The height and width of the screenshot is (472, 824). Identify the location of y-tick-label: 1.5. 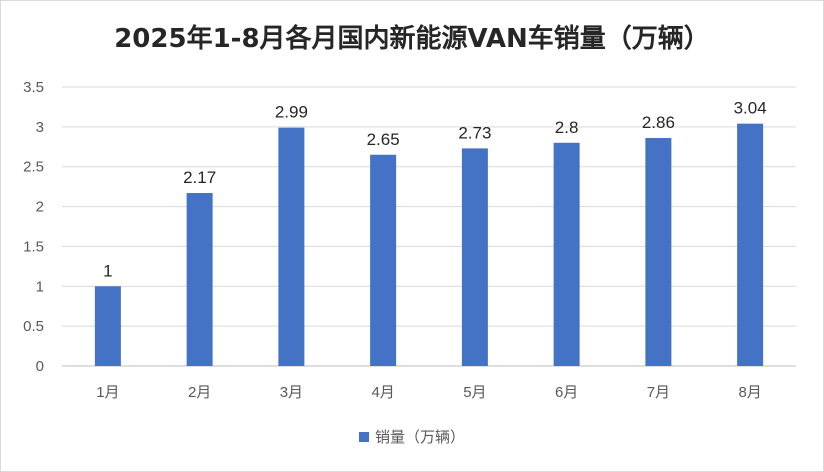
(33, 246).